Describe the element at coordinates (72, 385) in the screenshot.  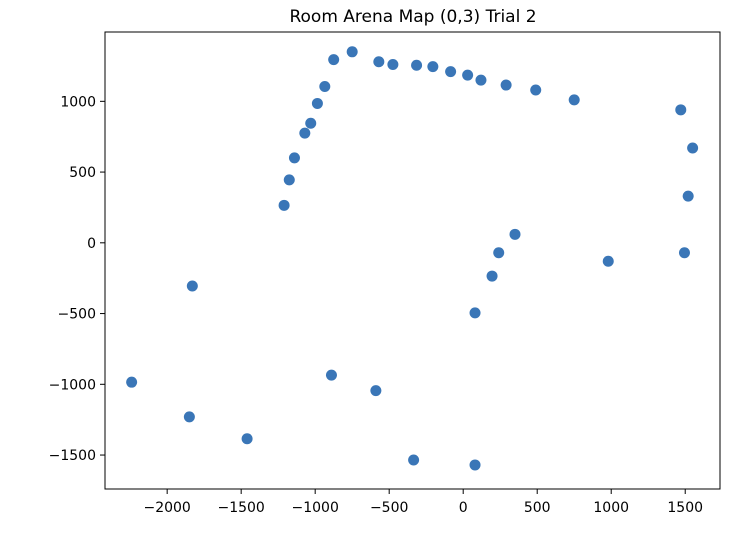
I see `y-tick-label: −1000` at that location.